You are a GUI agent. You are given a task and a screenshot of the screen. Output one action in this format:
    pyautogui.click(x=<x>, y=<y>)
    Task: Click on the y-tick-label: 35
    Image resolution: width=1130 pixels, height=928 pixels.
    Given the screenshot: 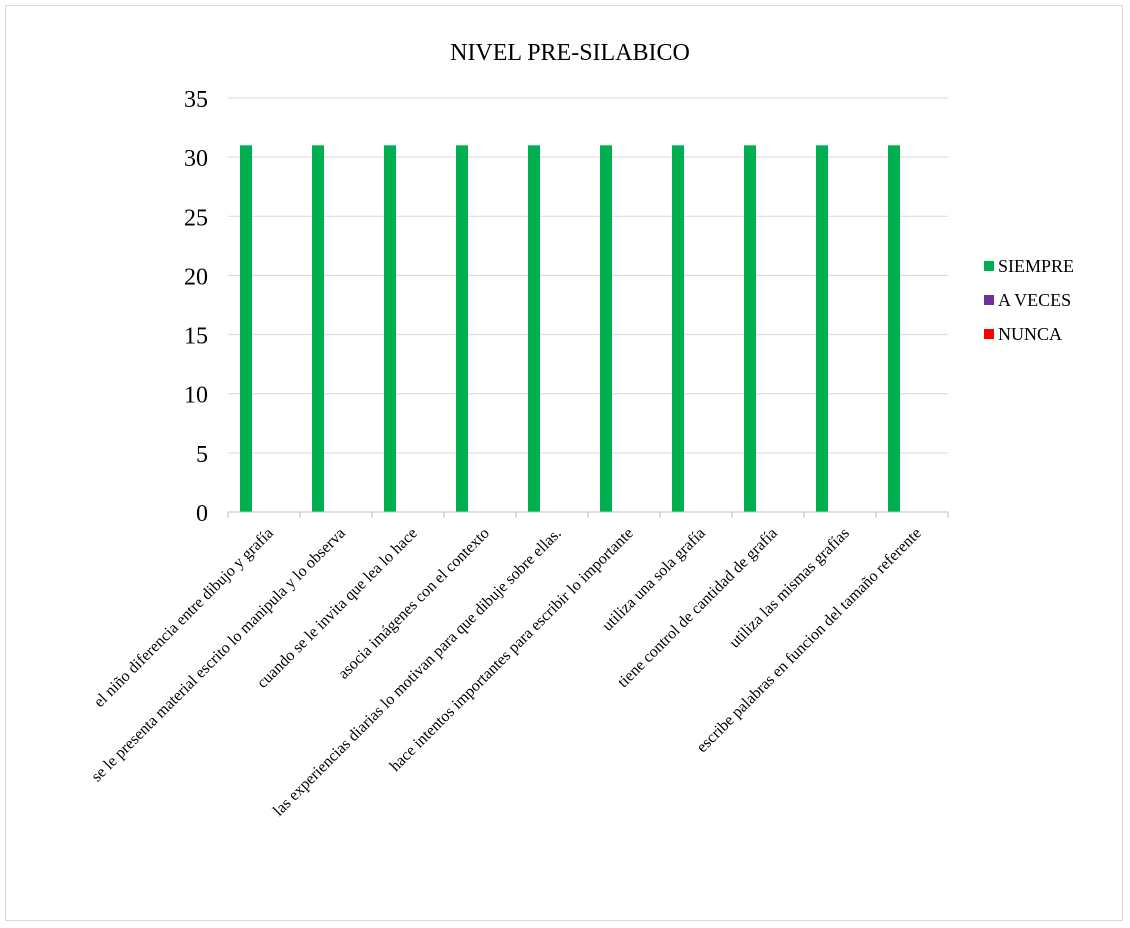 What is the action you would take?
    pyautogui.click(x=196, y=100)
    